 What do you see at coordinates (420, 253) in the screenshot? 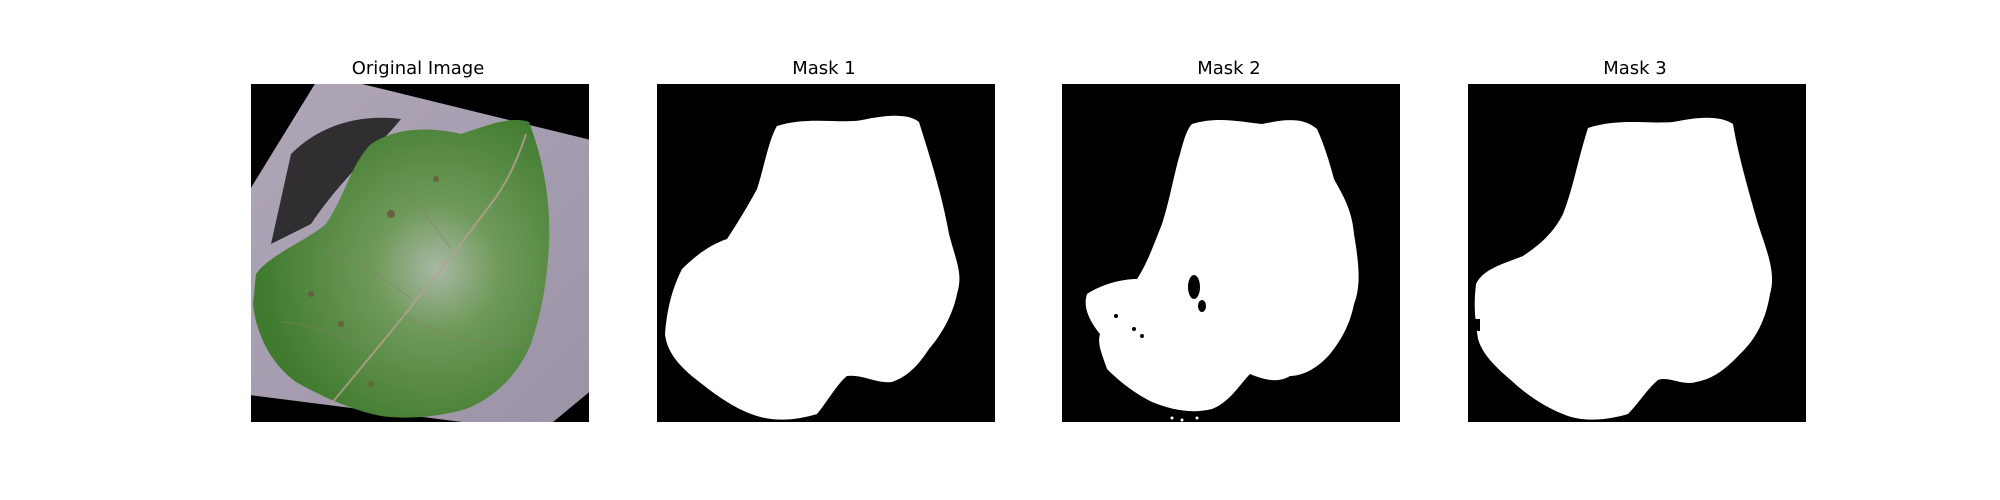
I see `original-image` at bounding box center [420, 253].